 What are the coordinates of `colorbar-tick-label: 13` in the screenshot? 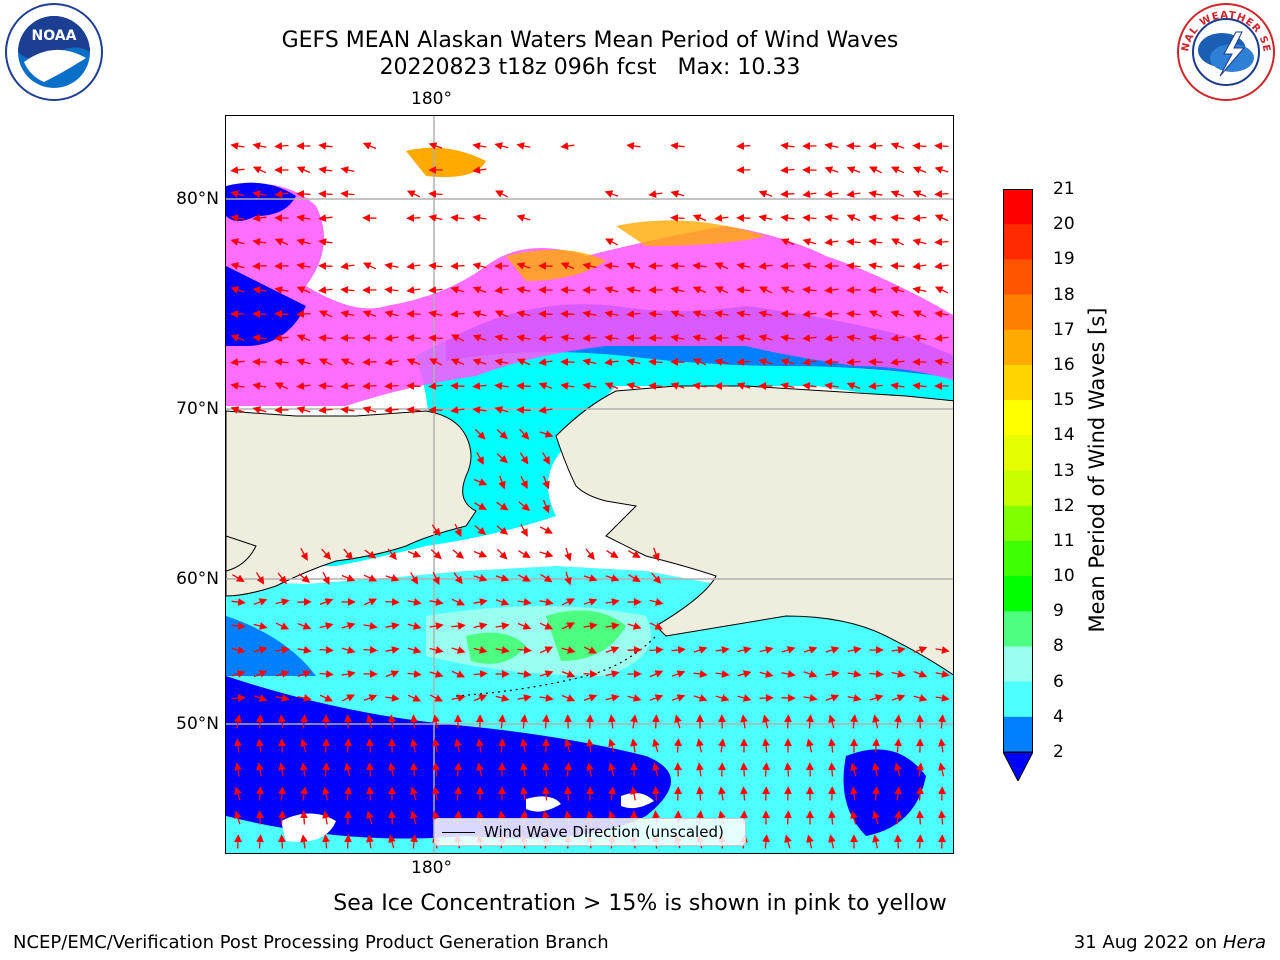 It's located at (1064, 470).